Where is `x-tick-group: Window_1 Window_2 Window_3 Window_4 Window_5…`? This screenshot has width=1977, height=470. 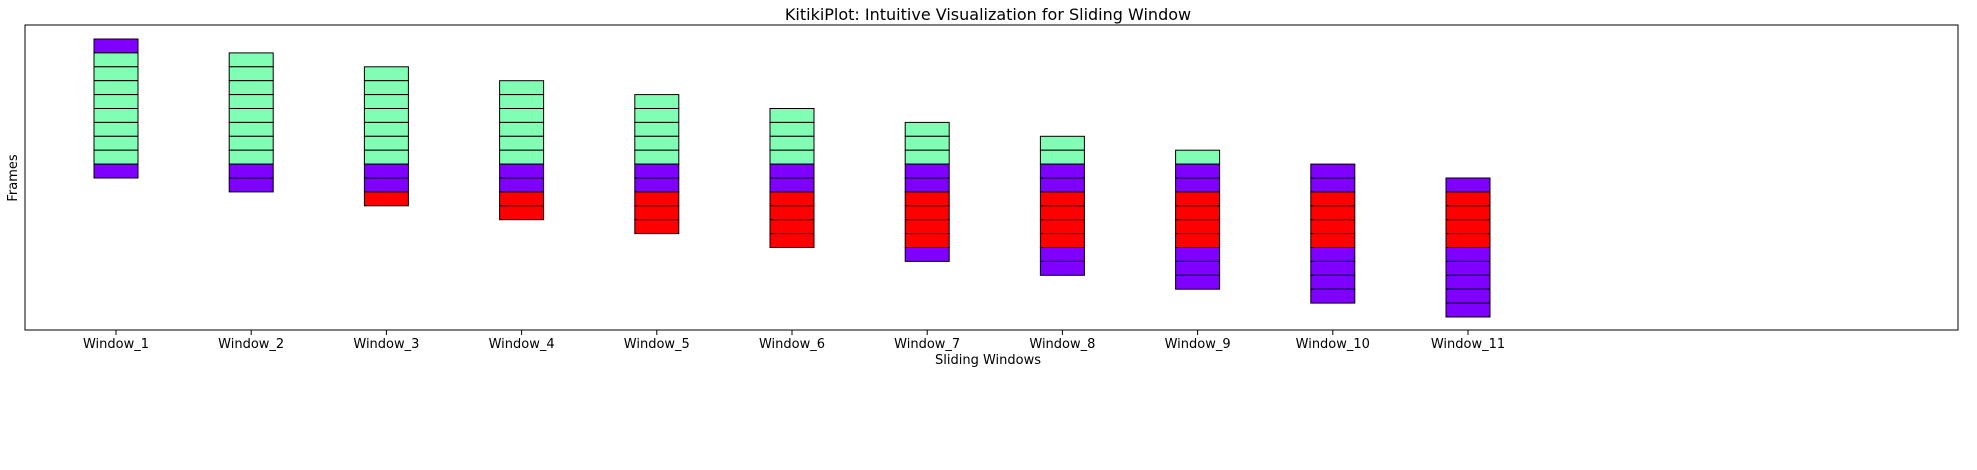
x-tick-group: Window_1 Window_2 Window_3 Window_4 Window_5… is located at coordinates (794, 341).